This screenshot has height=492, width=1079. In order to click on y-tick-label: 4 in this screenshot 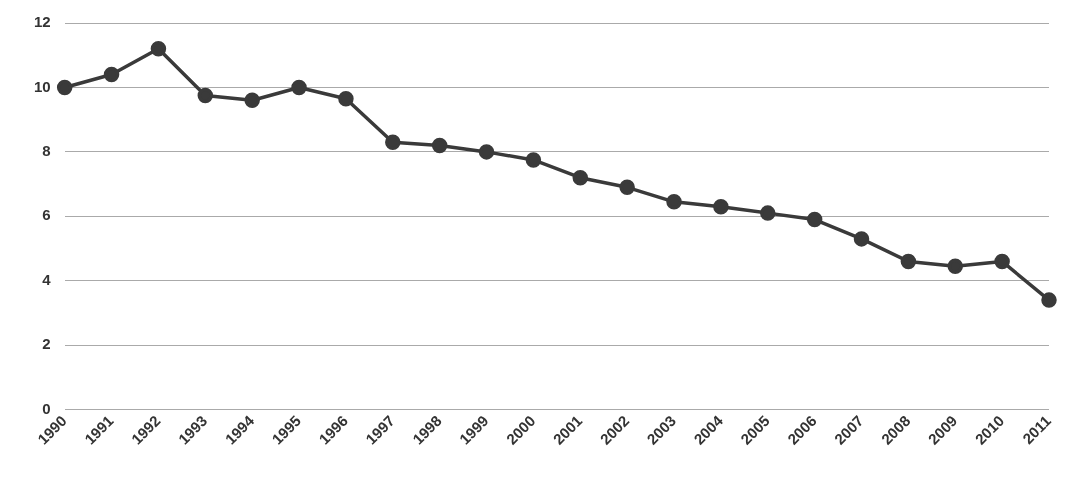, I will do `click(47, 279)`.